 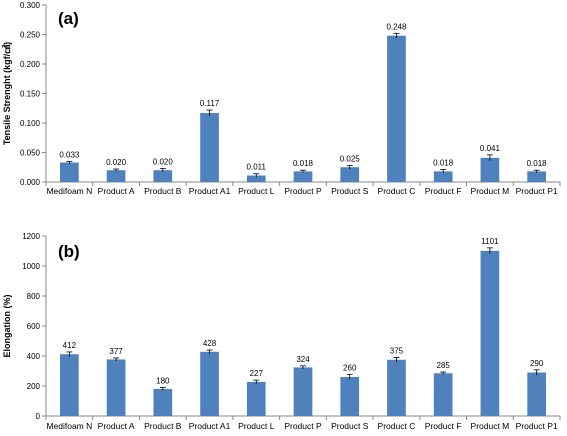 I want to click on y-tick-label: 200, so click(x=34, y=386).